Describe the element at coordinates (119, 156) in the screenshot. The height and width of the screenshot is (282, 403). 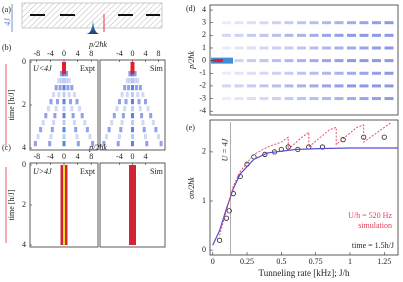
I see `x-tick-label: -4` at that location.